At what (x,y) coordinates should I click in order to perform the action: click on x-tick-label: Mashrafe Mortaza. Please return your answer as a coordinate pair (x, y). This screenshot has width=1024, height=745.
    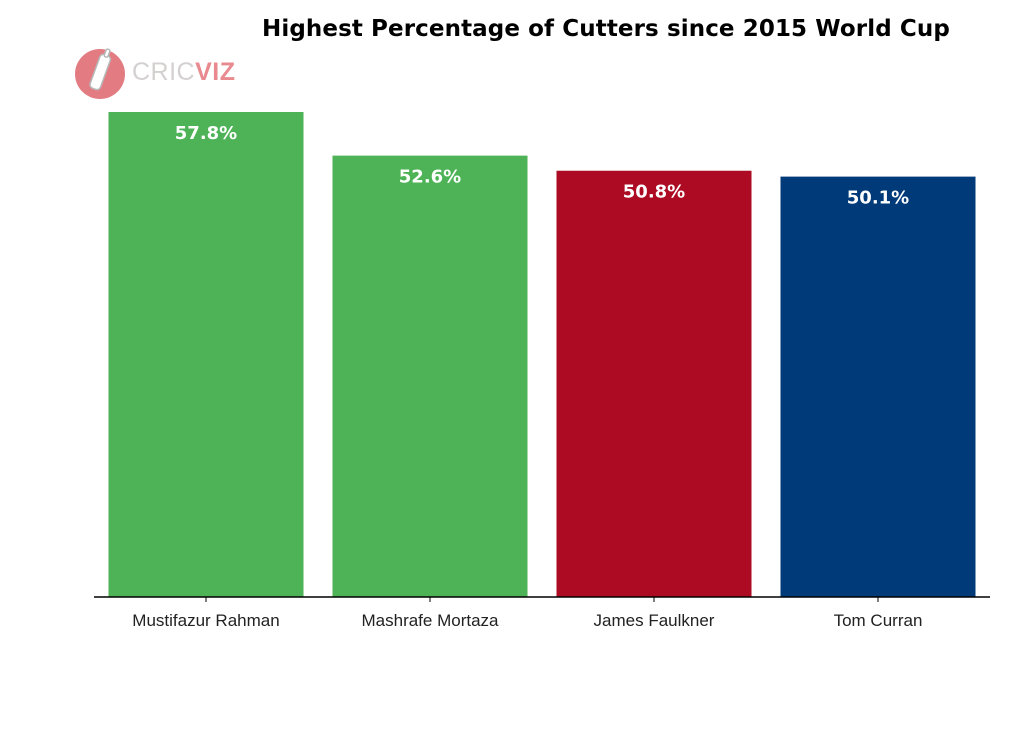
    Looking at the image, I should click on (431, 620).